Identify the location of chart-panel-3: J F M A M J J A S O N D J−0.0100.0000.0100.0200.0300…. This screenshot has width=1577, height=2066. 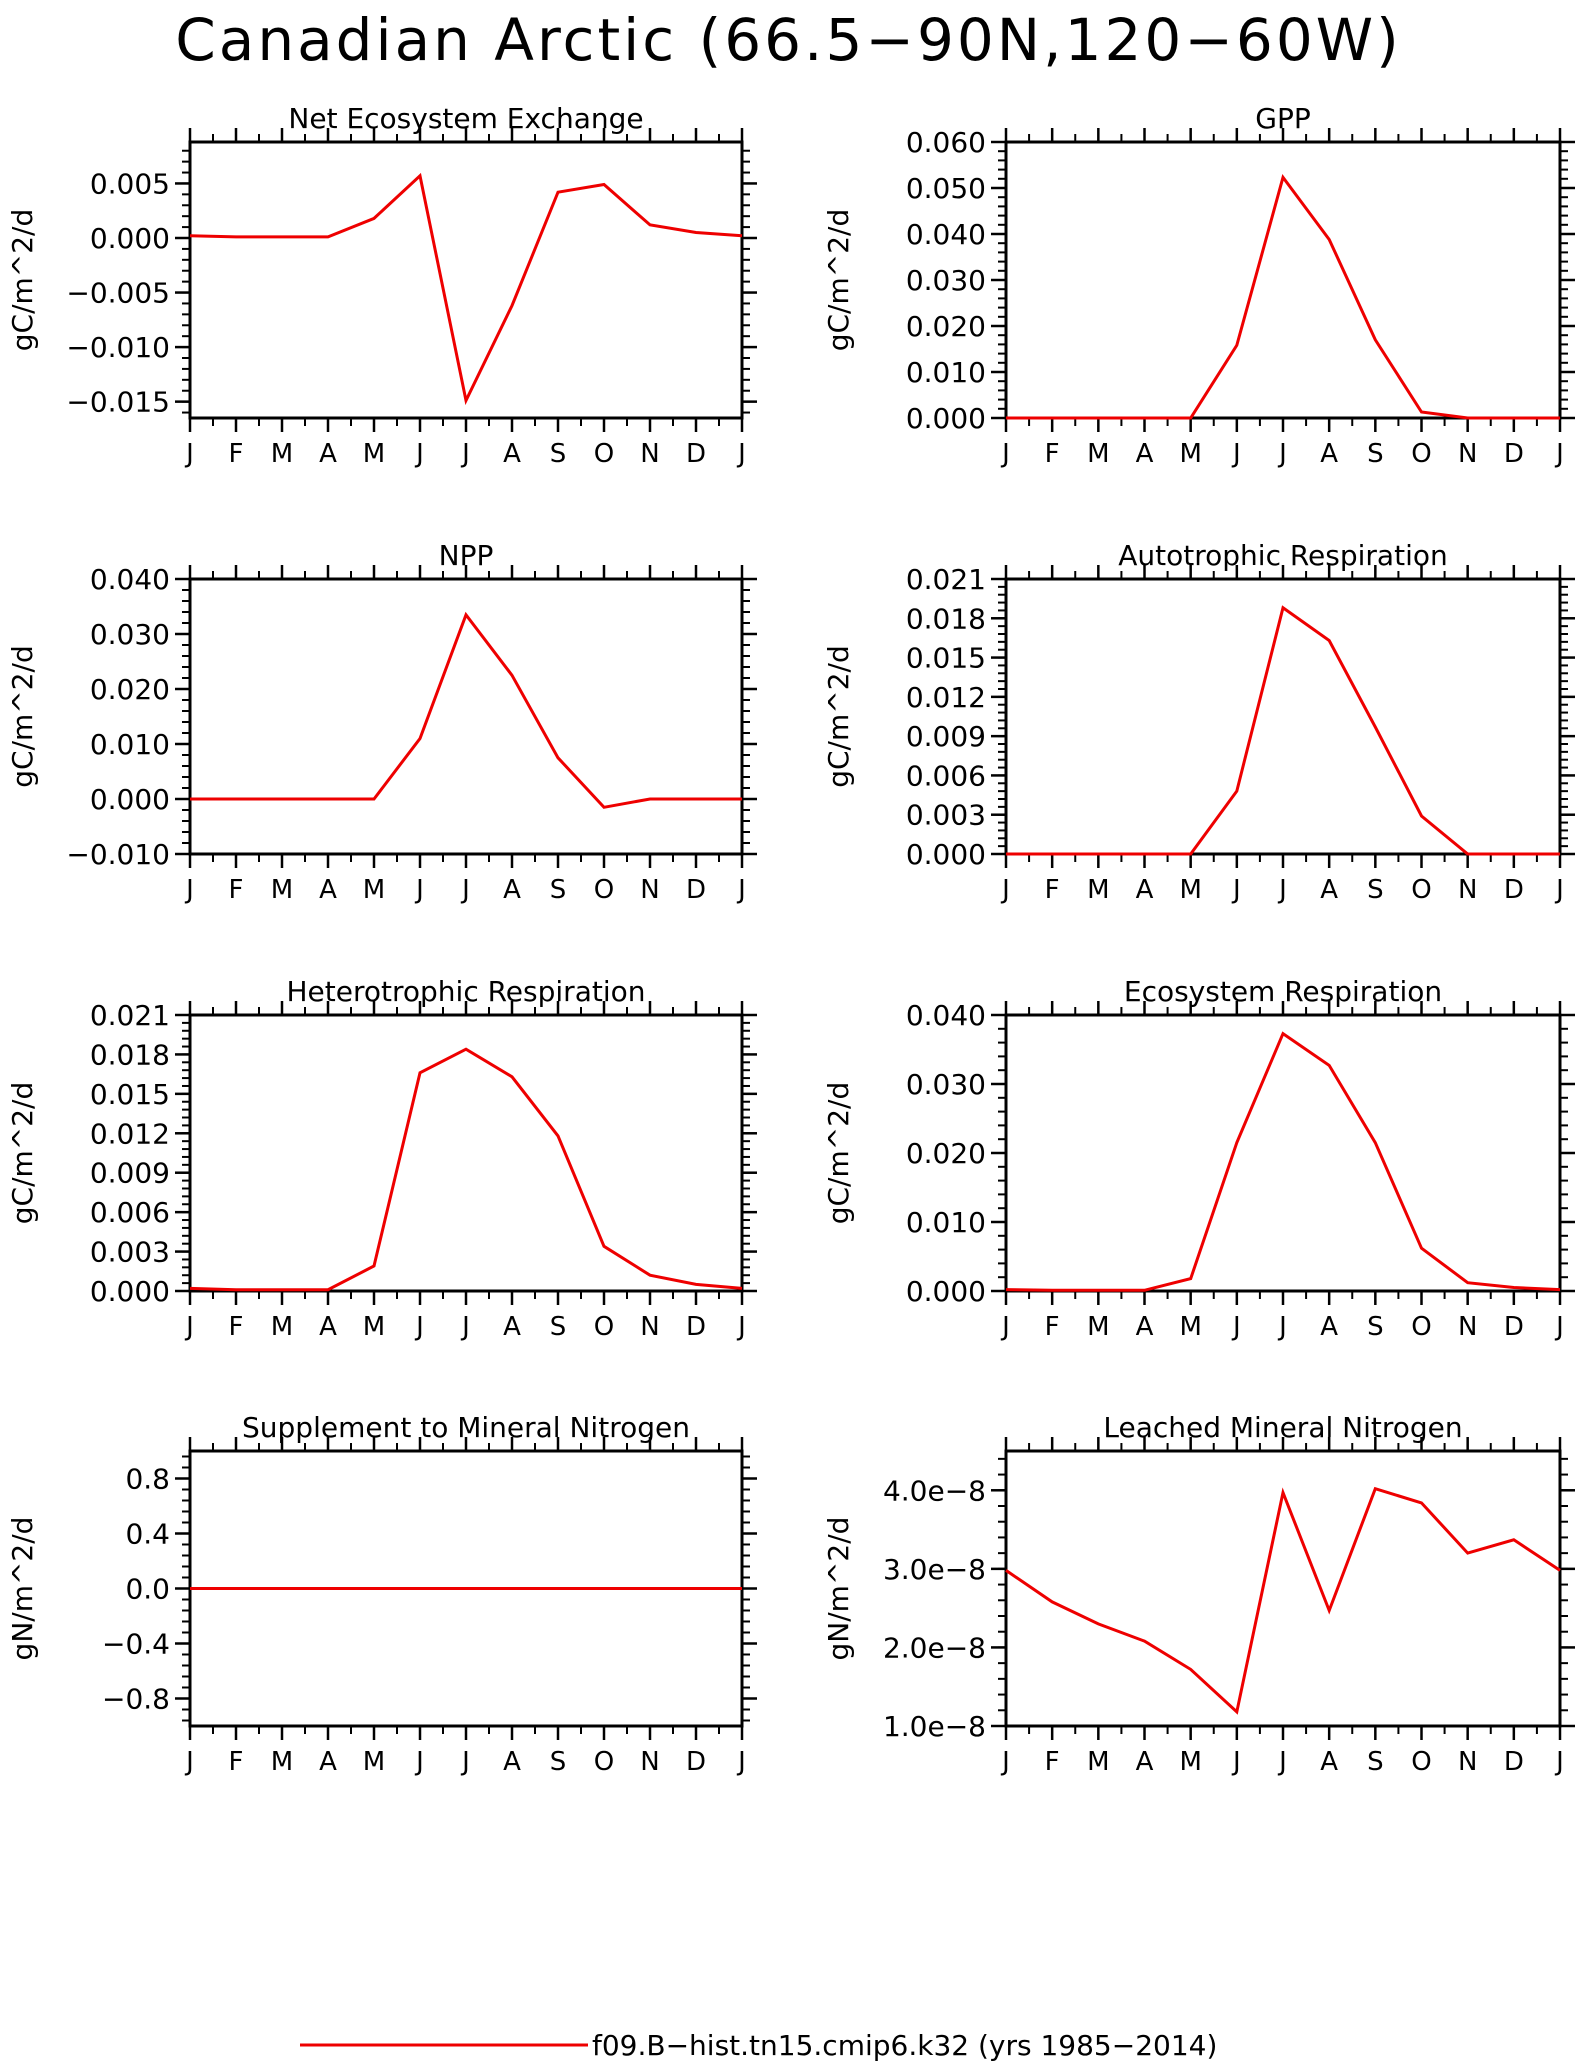
(381, 722).